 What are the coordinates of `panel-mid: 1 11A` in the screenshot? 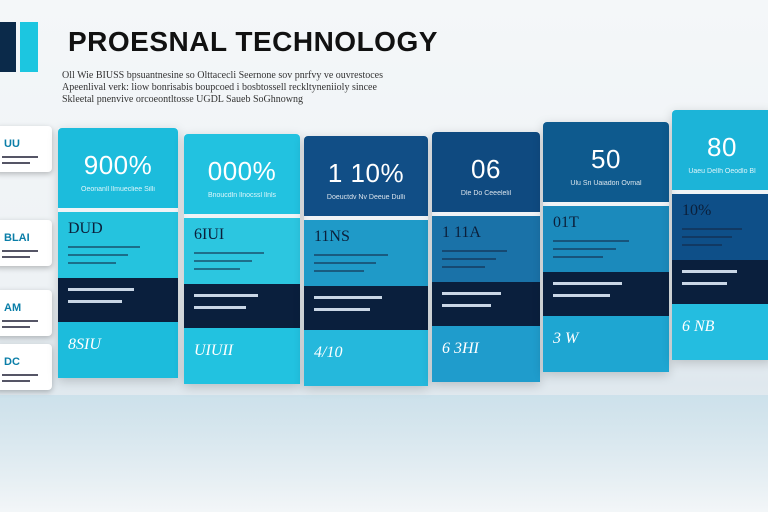 It's located at (486, 249).